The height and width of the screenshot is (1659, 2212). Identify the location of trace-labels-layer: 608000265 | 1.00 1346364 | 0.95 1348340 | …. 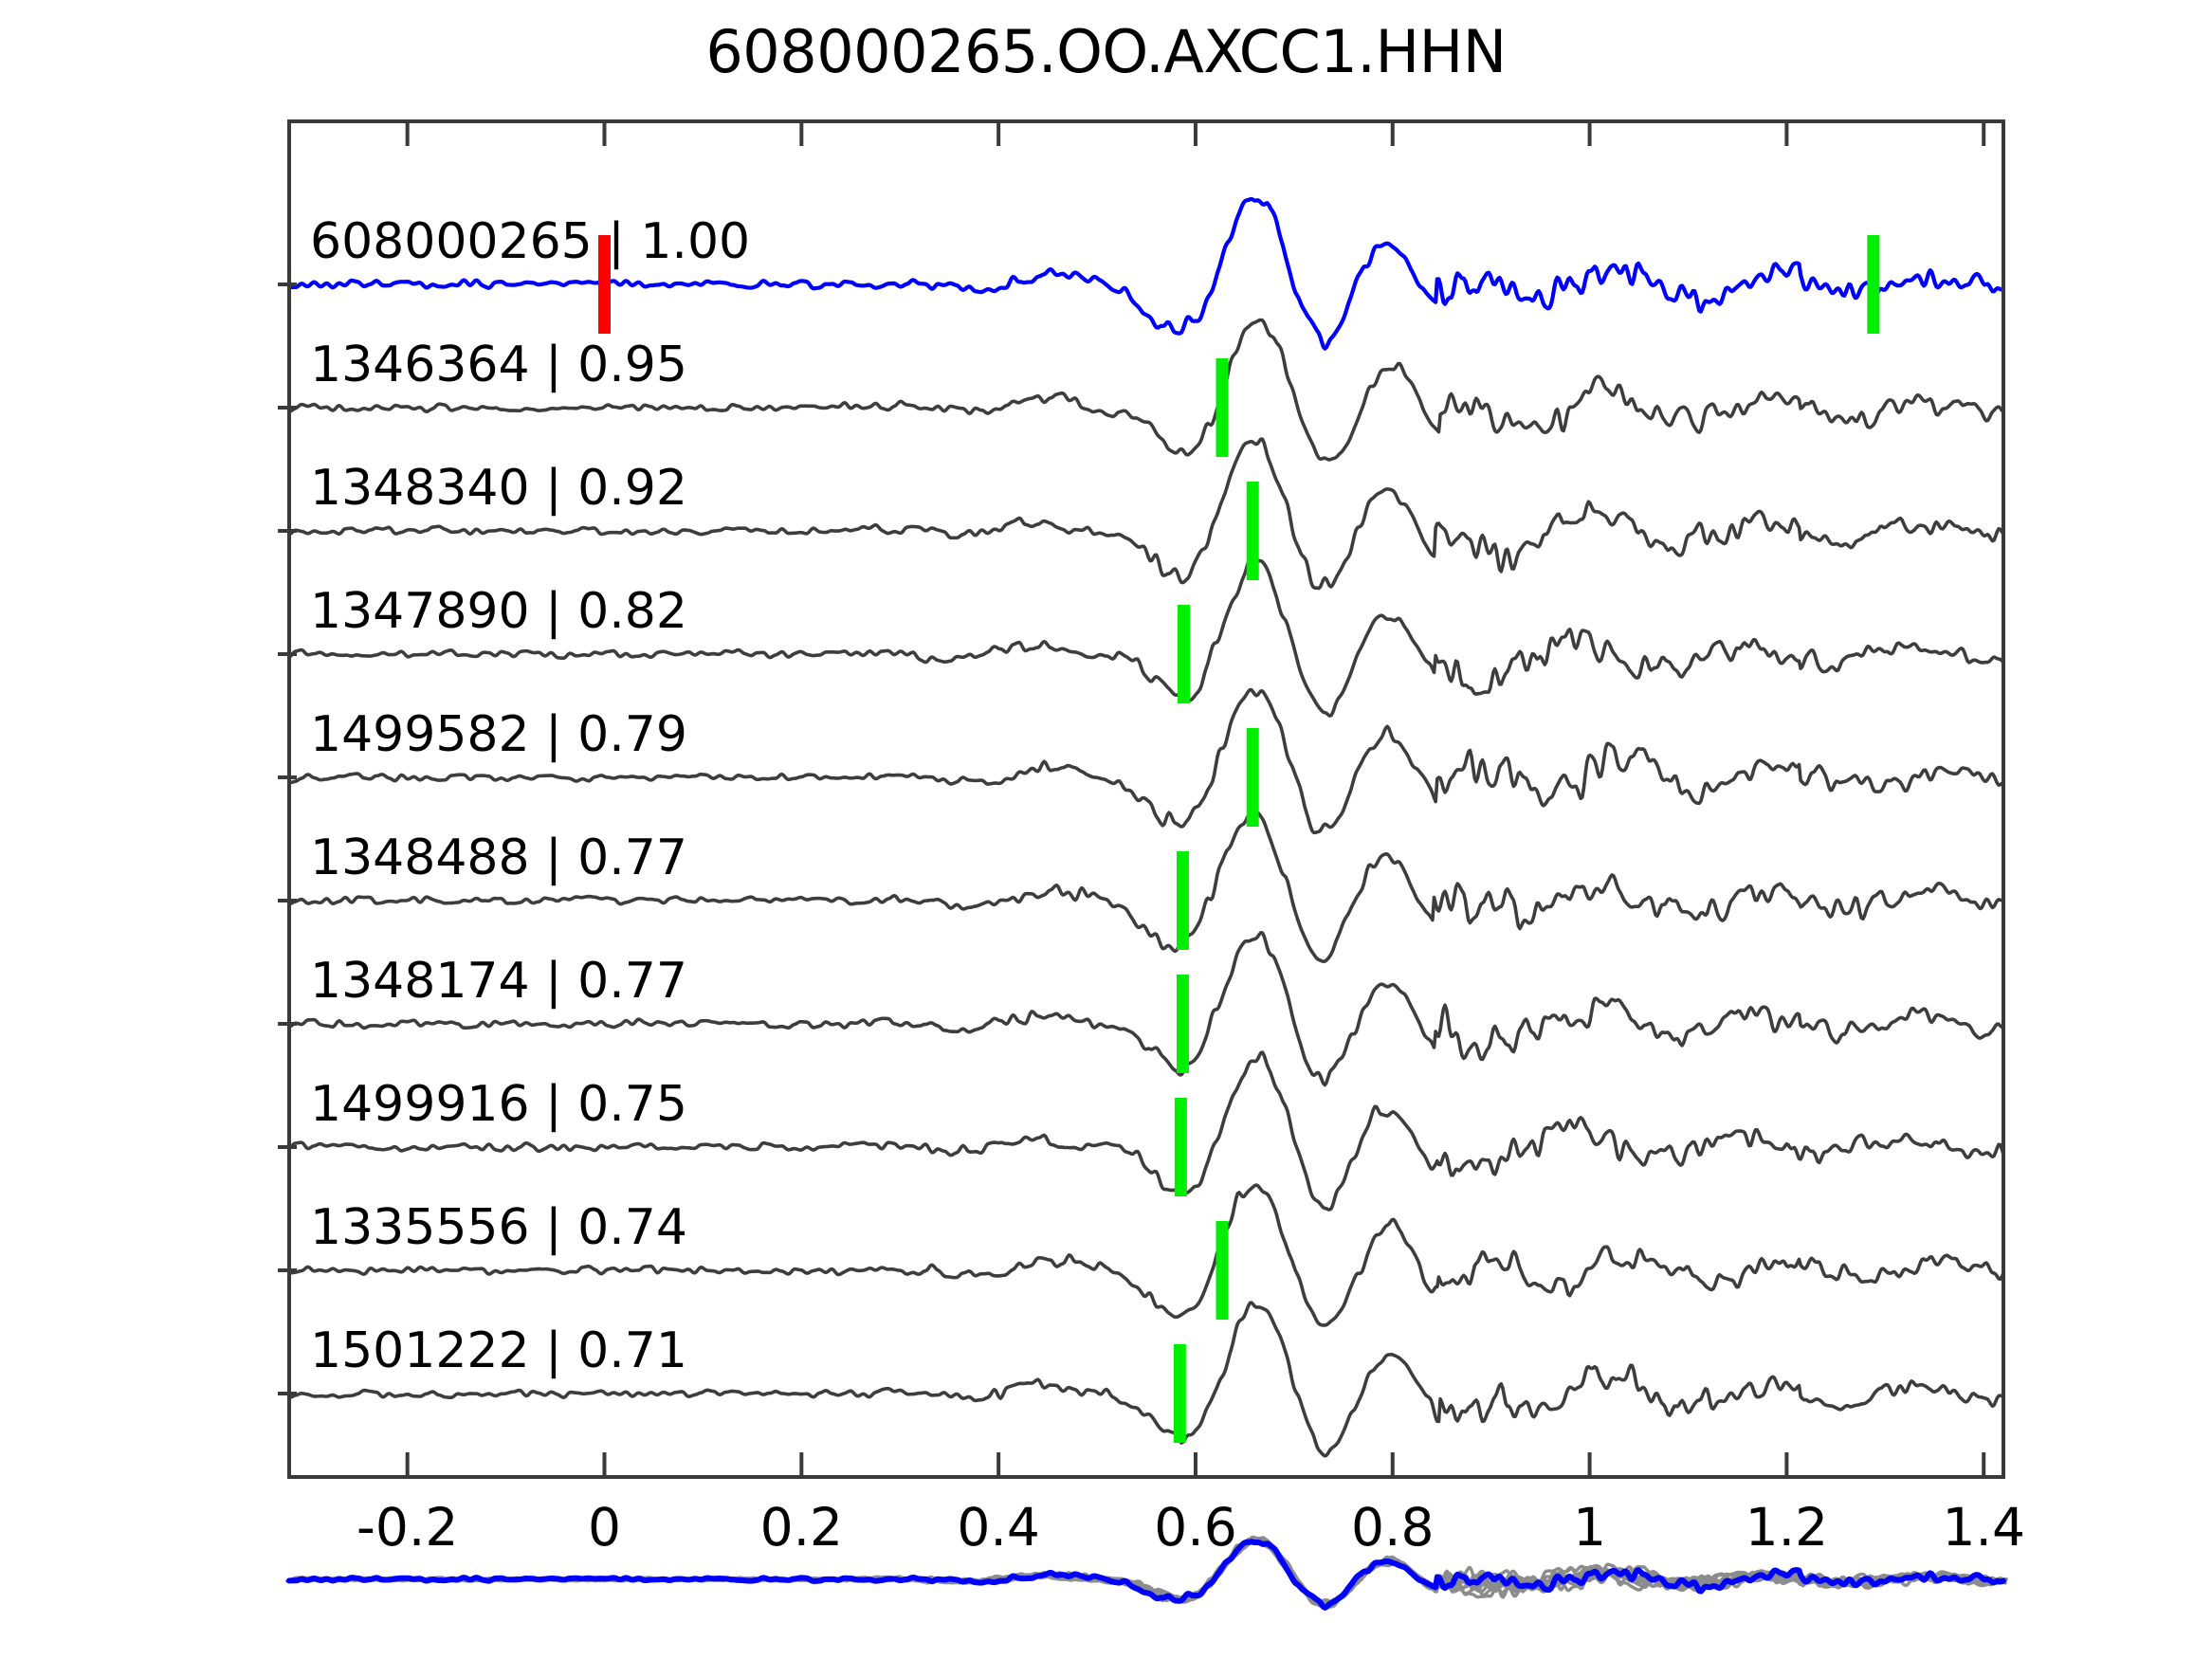
(530, 796).